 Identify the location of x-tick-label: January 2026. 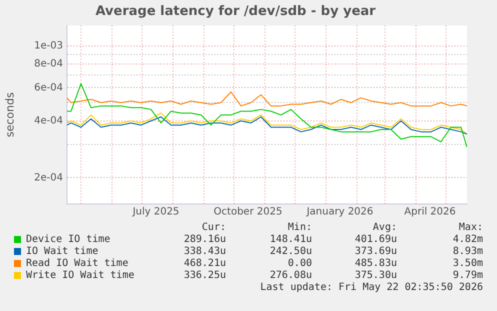
(340, 212).